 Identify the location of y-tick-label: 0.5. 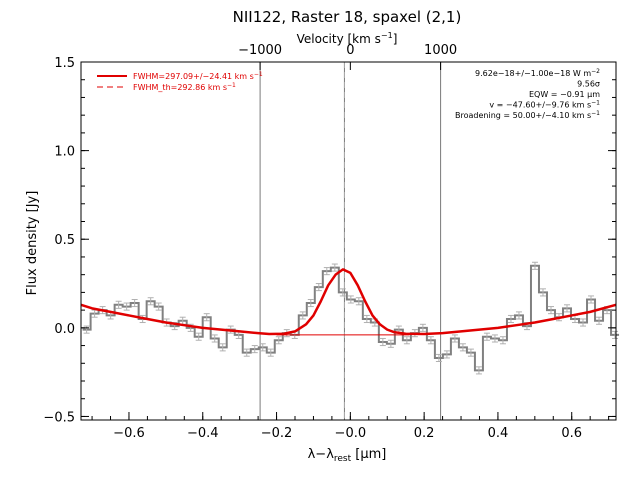
(64, 240).